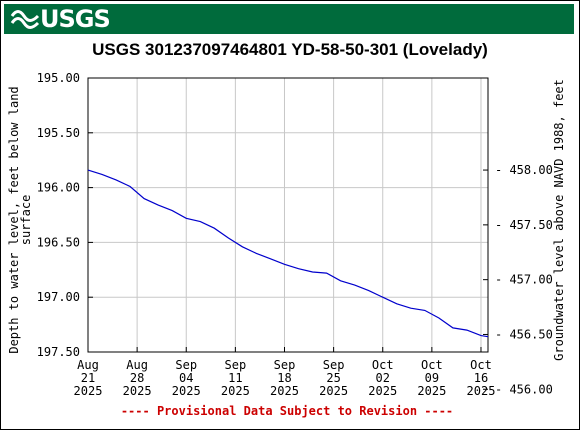 This screenshot has height=430, width=580. I want to click on x-tick-label: 25, so click(333, 378).